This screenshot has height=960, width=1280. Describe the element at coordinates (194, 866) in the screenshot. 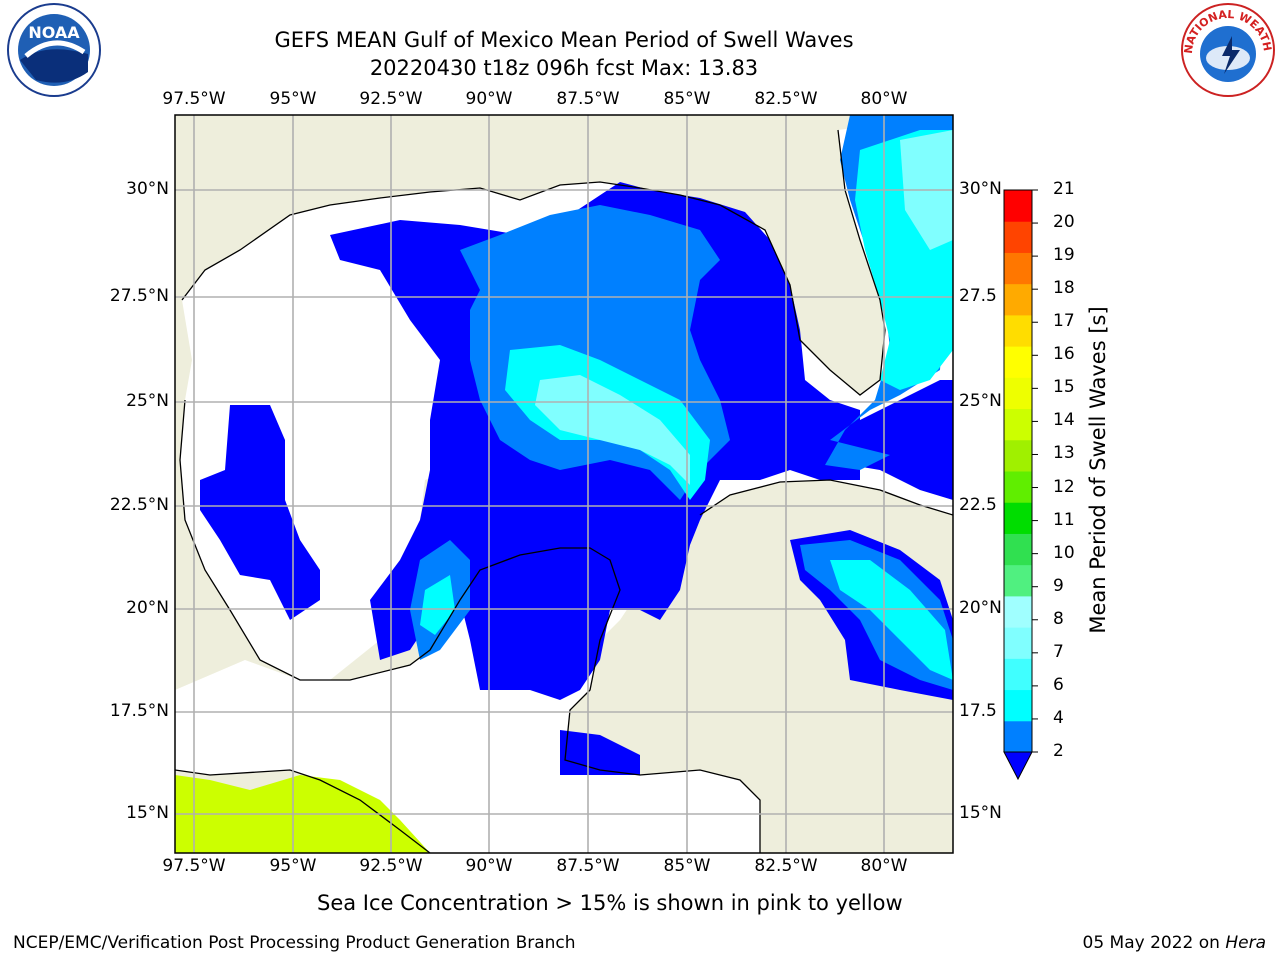

I see `lon-tick-label-bottom: 97.5°W` at that location.